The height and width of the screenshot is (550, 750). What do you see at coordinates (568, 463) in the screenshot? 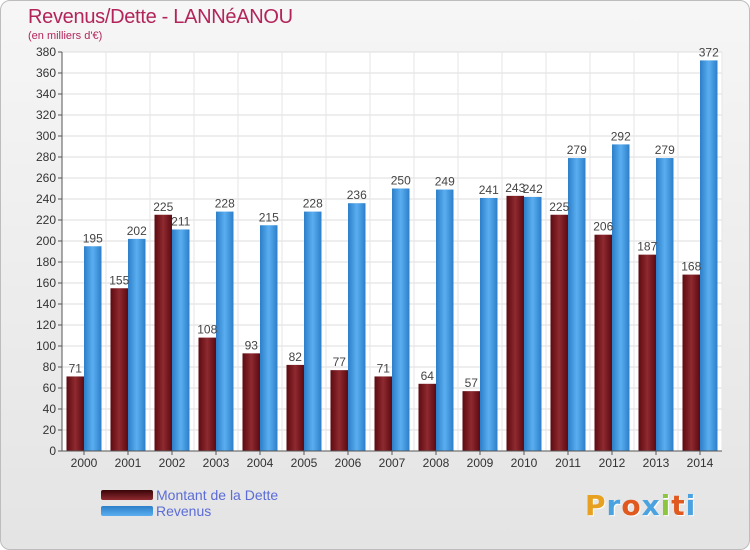
I see `x-tick-label: 2011` at bounding box center [568, 463].